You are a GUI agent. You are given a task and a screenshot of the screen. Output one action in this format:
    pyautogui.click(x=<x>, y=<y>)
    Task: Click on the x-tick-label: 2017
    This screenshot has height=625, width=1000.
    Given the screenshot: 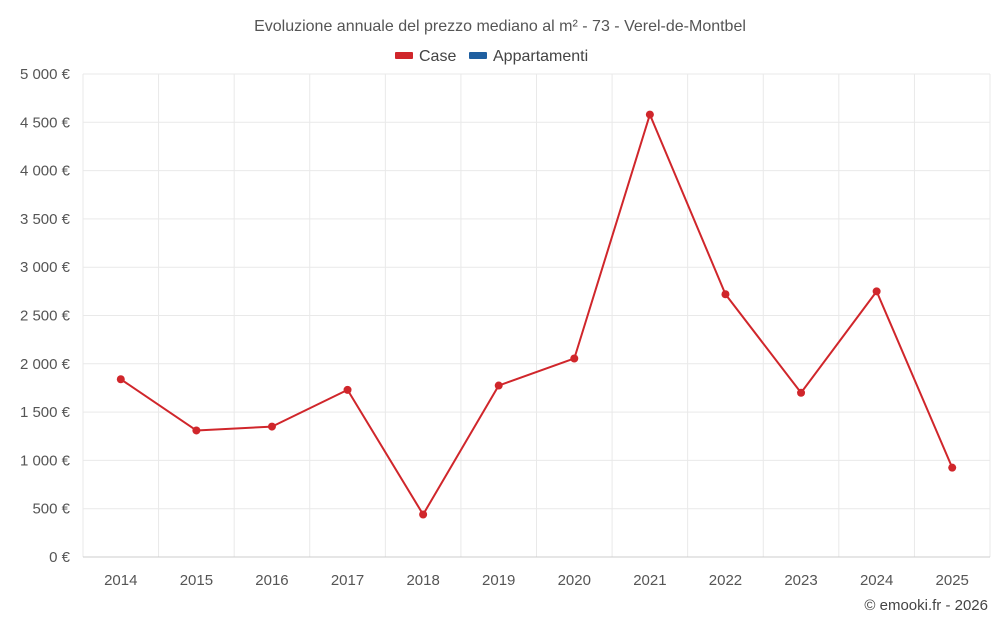 What is the action you would take?
    pyautogui.click(x=347, y=580)
    